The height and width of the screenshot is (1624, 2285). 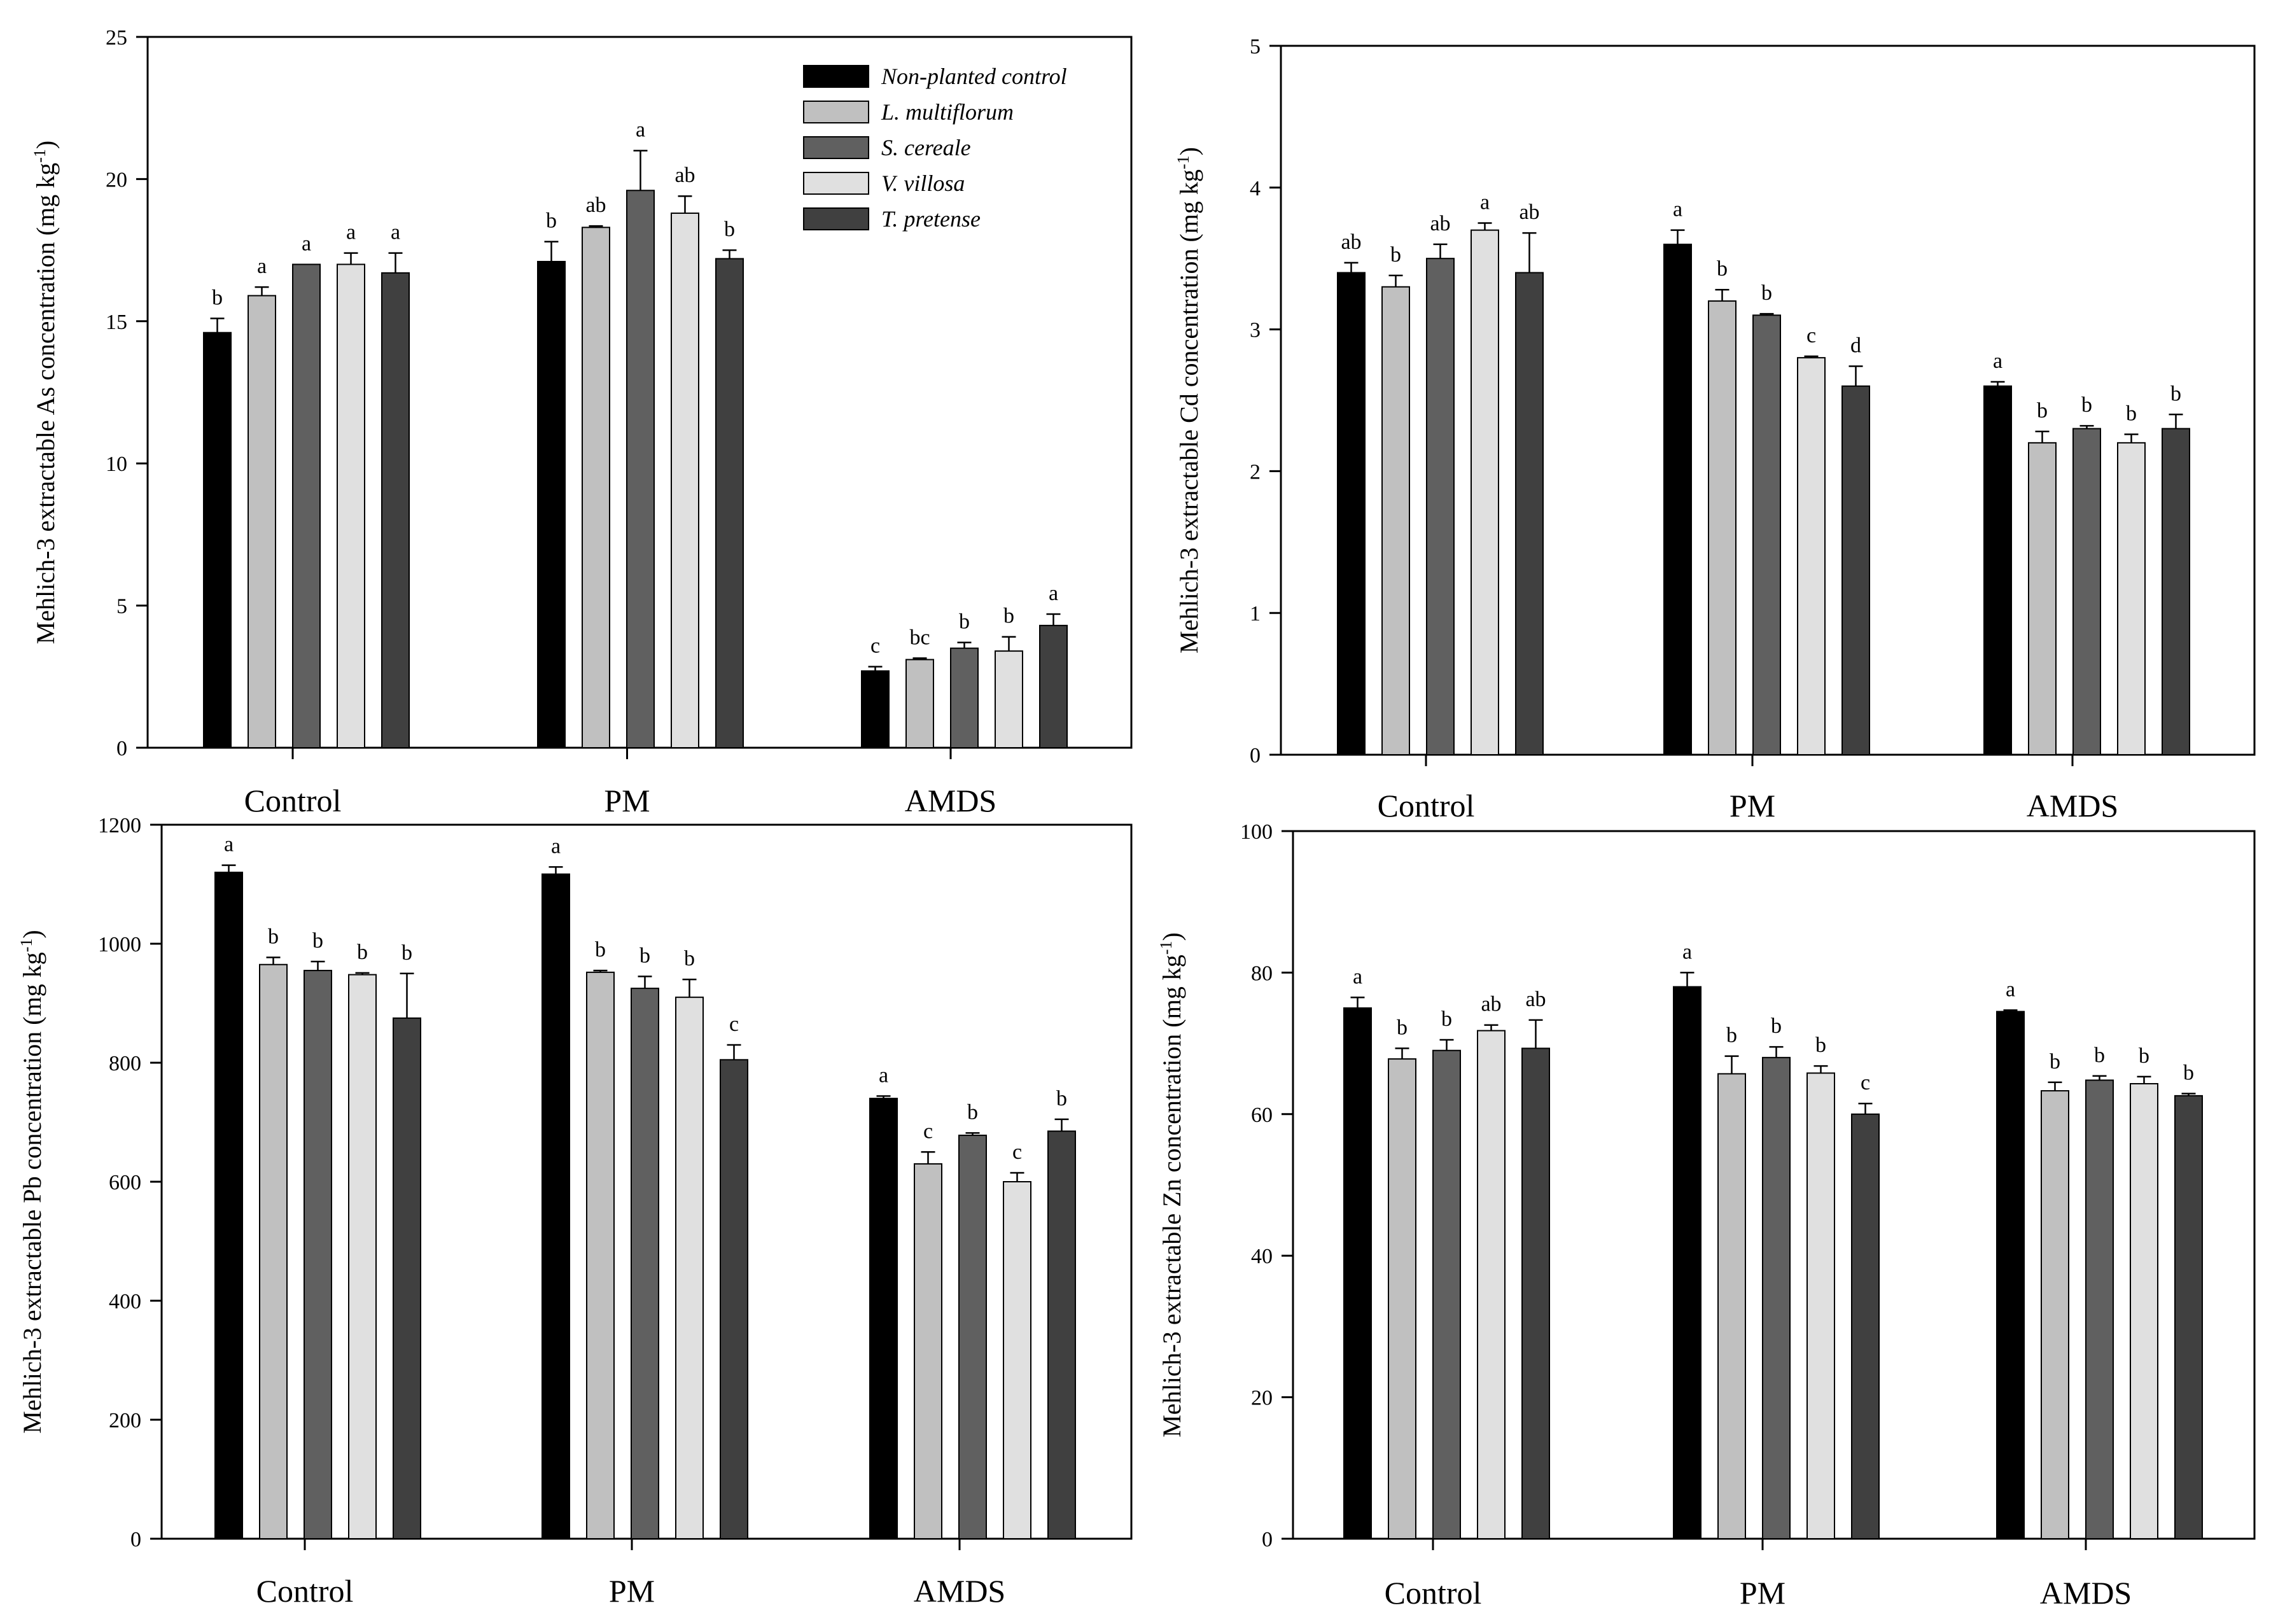 I want to click on y-tick-label: 3, so click(x=1255, y=330).